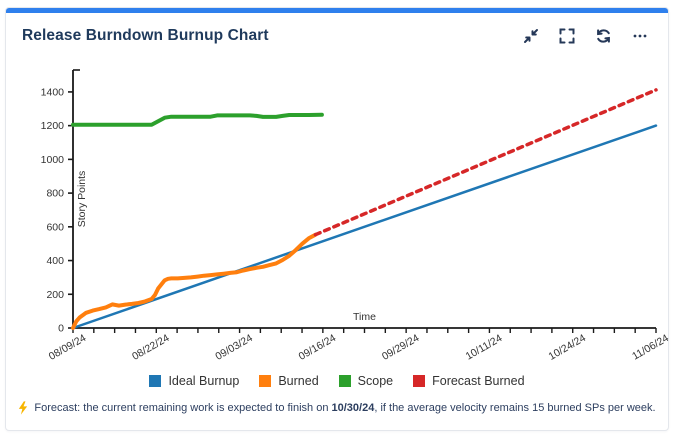 This screenshot has height=434, width=675. I want to click on y-tick-label: 1400, so click(53, 92).